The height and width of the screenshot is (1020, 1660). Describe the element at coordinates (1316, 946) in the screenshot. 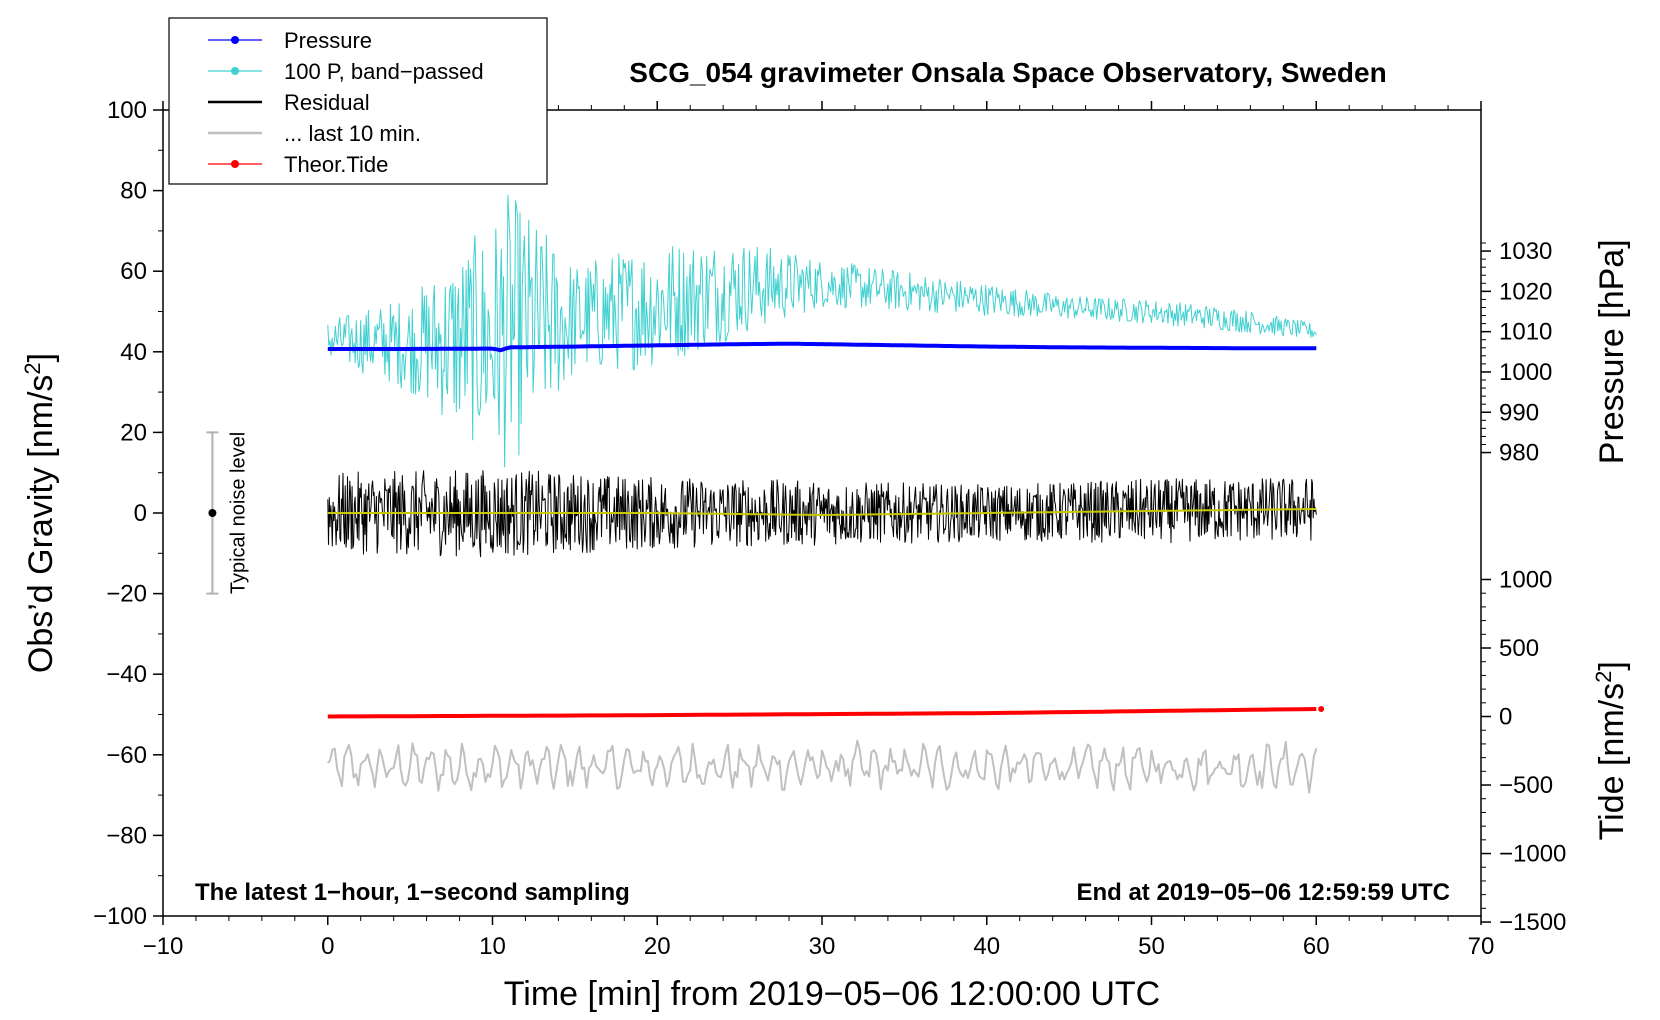

I see `x-tick-label: 60` at that location.